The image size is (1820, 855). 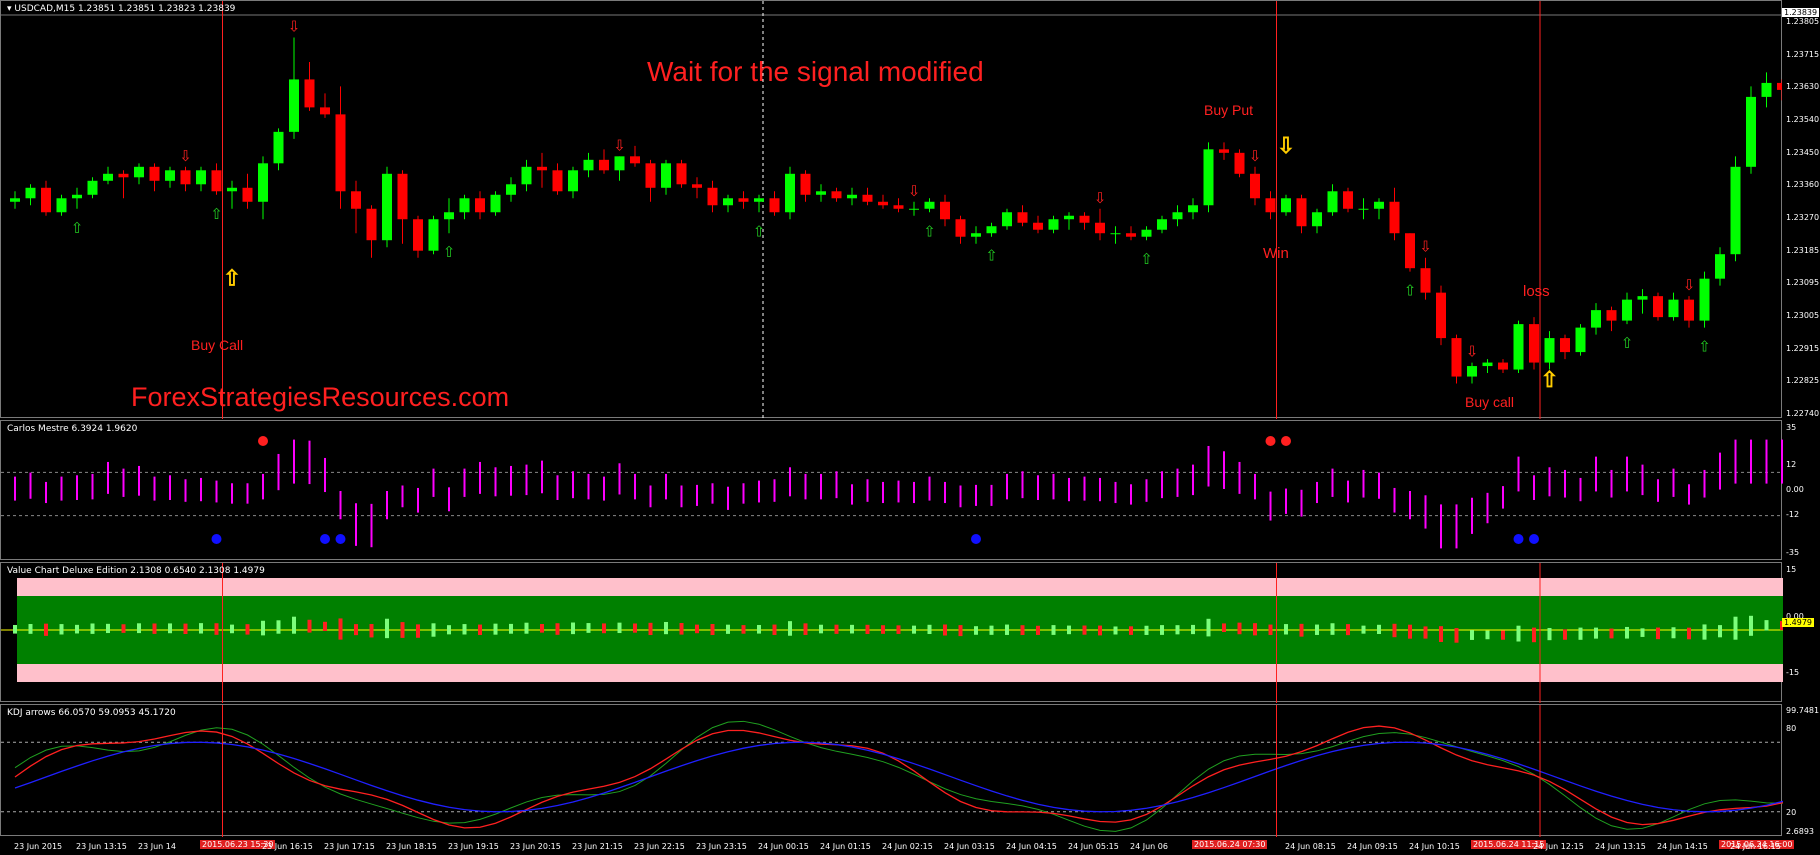 What do you see at coordinates (9, 9) in the screenshot?
I see `window-menu-icon: ▾` at bounding box center [9, 9].